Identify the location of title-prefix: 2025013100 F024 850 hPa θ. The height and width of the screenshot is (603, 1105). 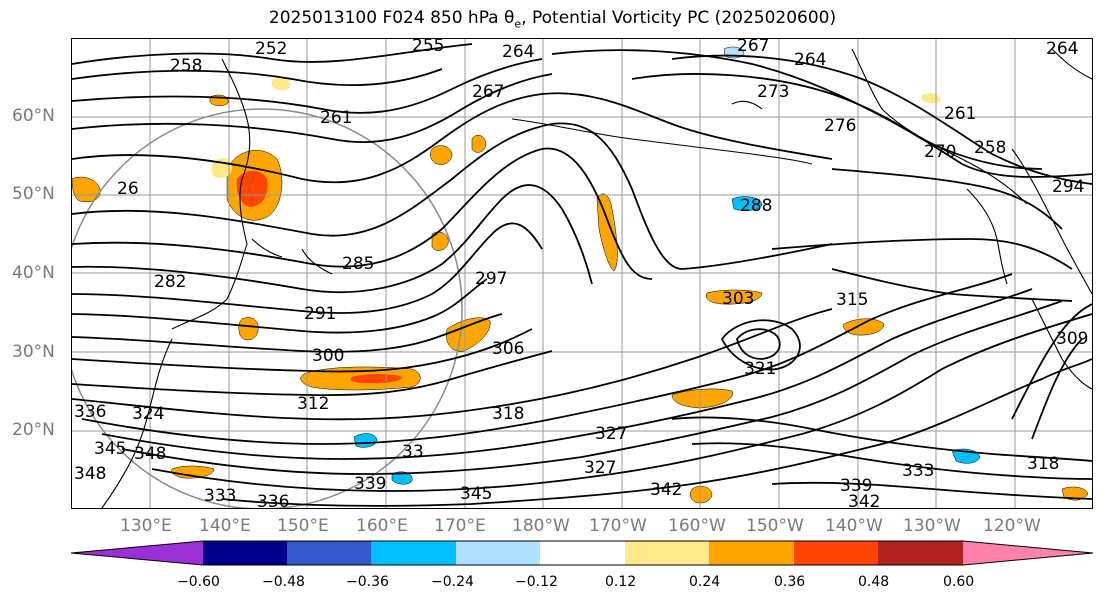
(391, 18).